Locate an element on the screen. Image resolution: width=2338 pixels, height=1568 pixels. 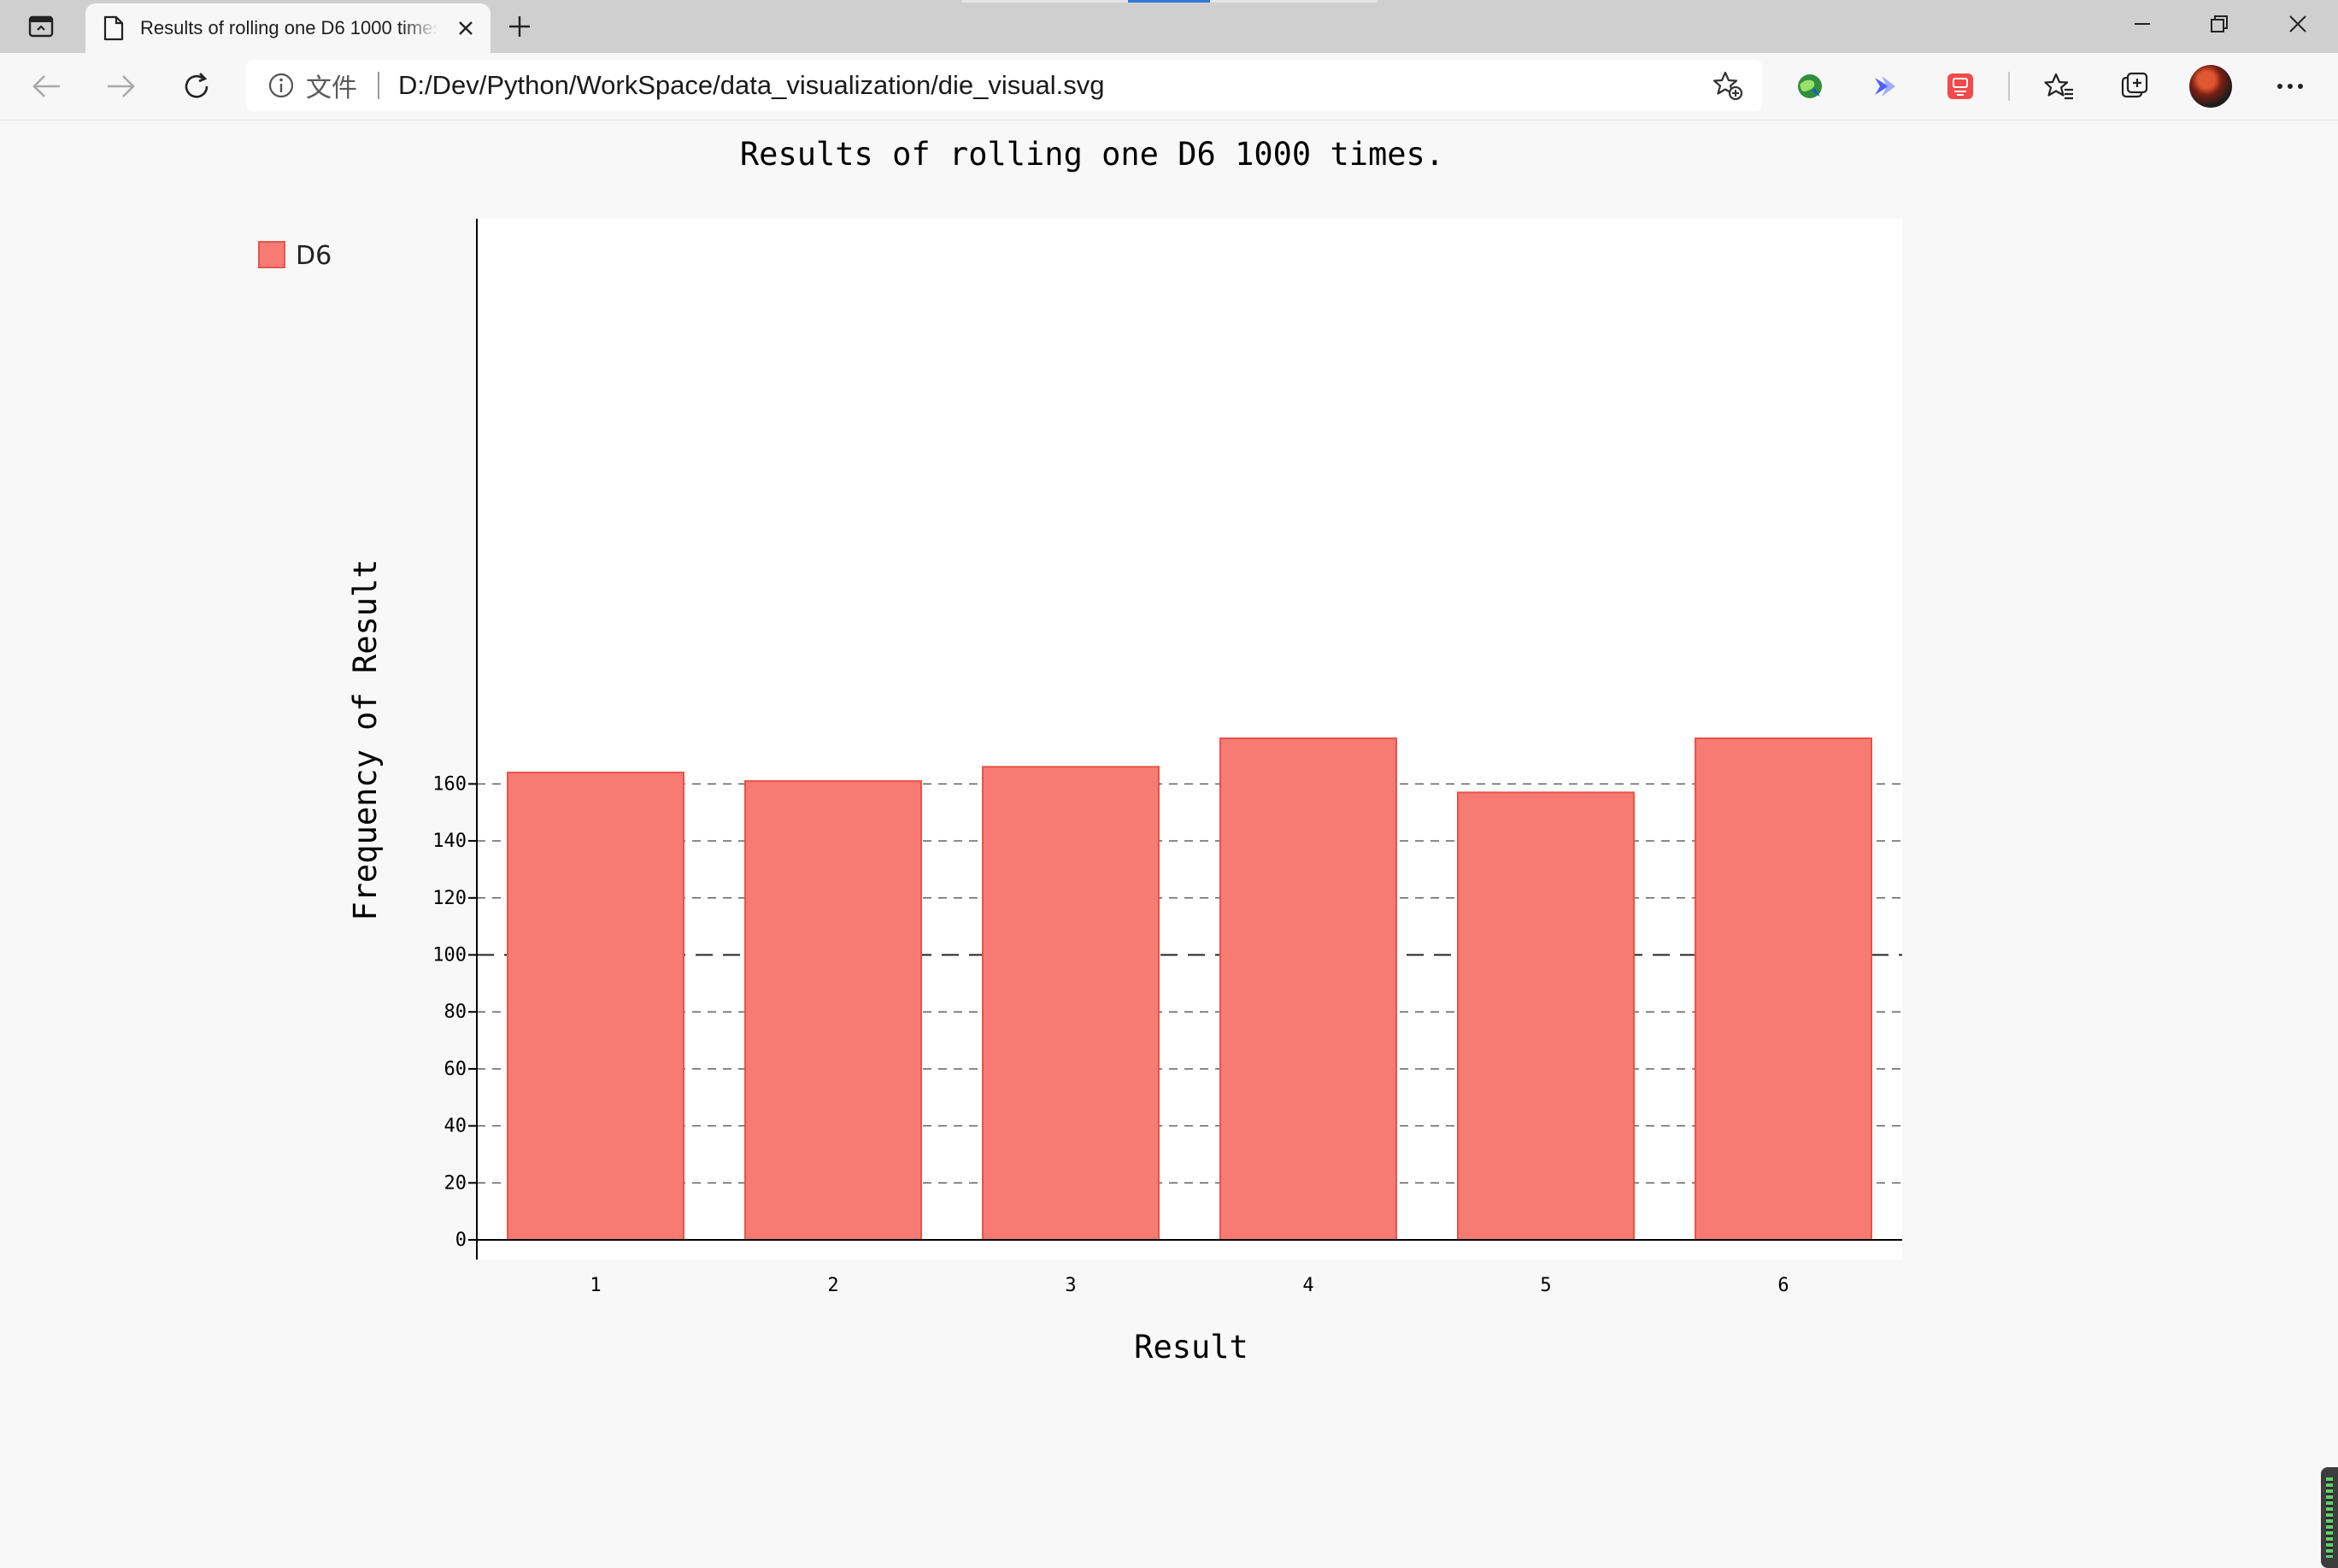
x-tick-label: 4 is located at coordinates (1307, 1285).